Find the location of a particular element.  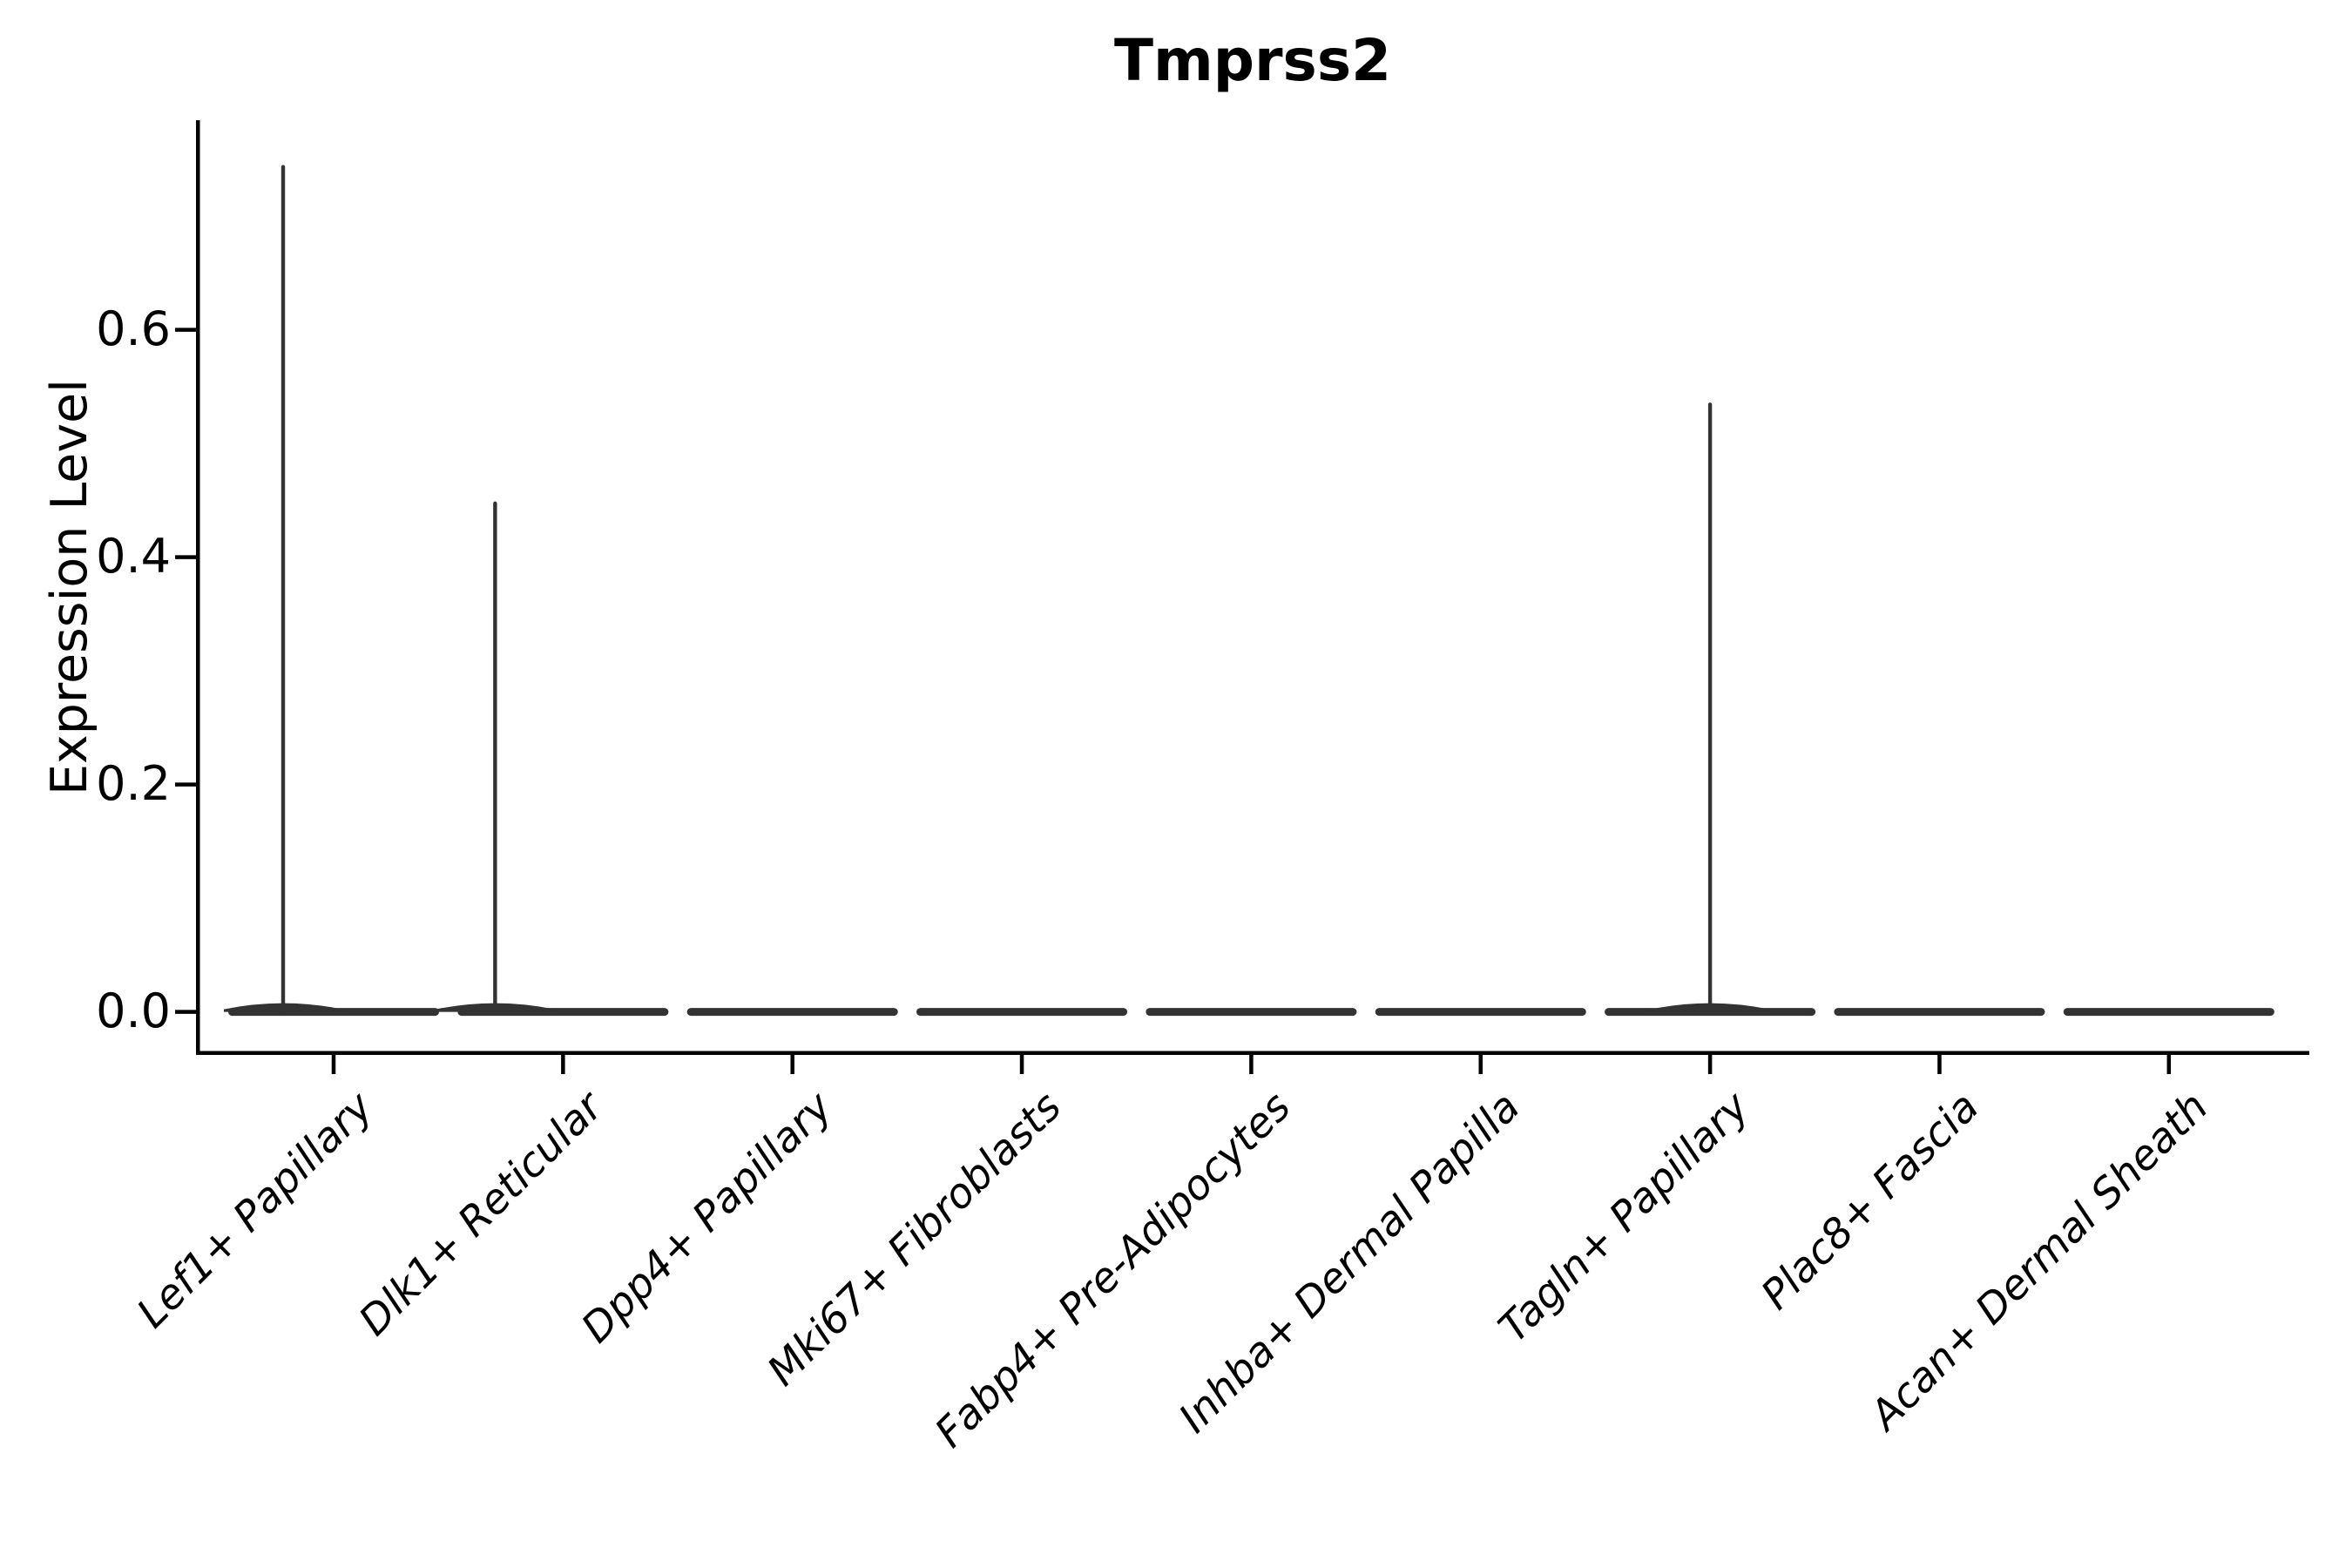

x-axis-spine is located at coordinates (1252, 1053).